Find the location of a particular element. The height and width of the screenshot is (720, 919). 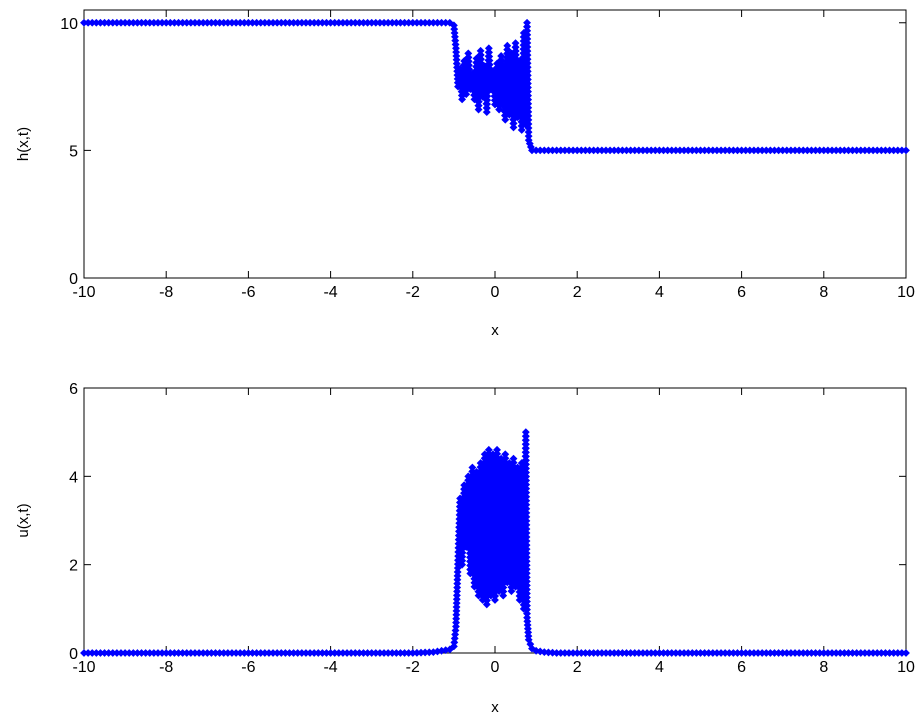

y-axis-label: u(x,t) is located at coordinates (23, 520).